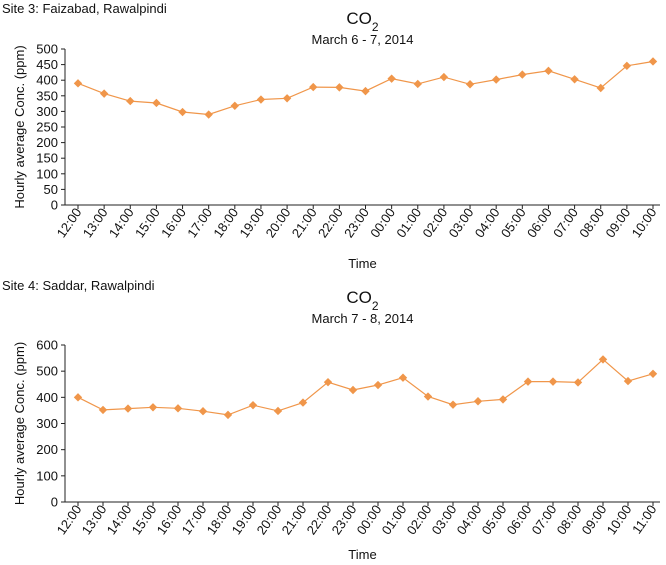 The image size is (666, 565). I want to click on y-tick-label: 200, so click(47, 142).